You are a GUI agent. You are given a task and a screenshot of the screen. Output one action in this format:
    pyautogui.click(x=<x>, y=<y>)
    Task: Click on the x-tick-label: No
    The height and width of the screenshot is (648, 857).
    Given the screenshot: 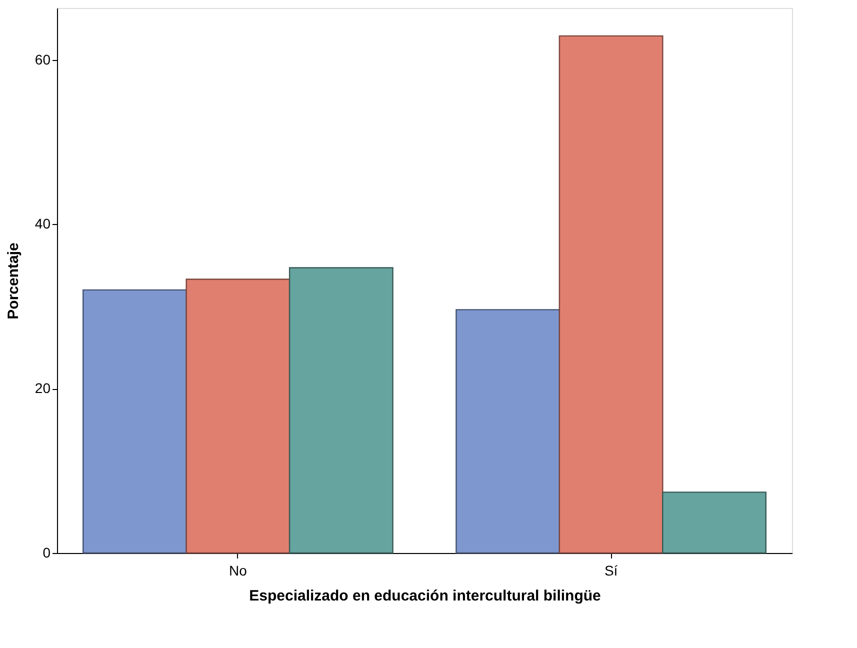 What is the action you would take?
    pyautogui.click(x=238, y=570)
    